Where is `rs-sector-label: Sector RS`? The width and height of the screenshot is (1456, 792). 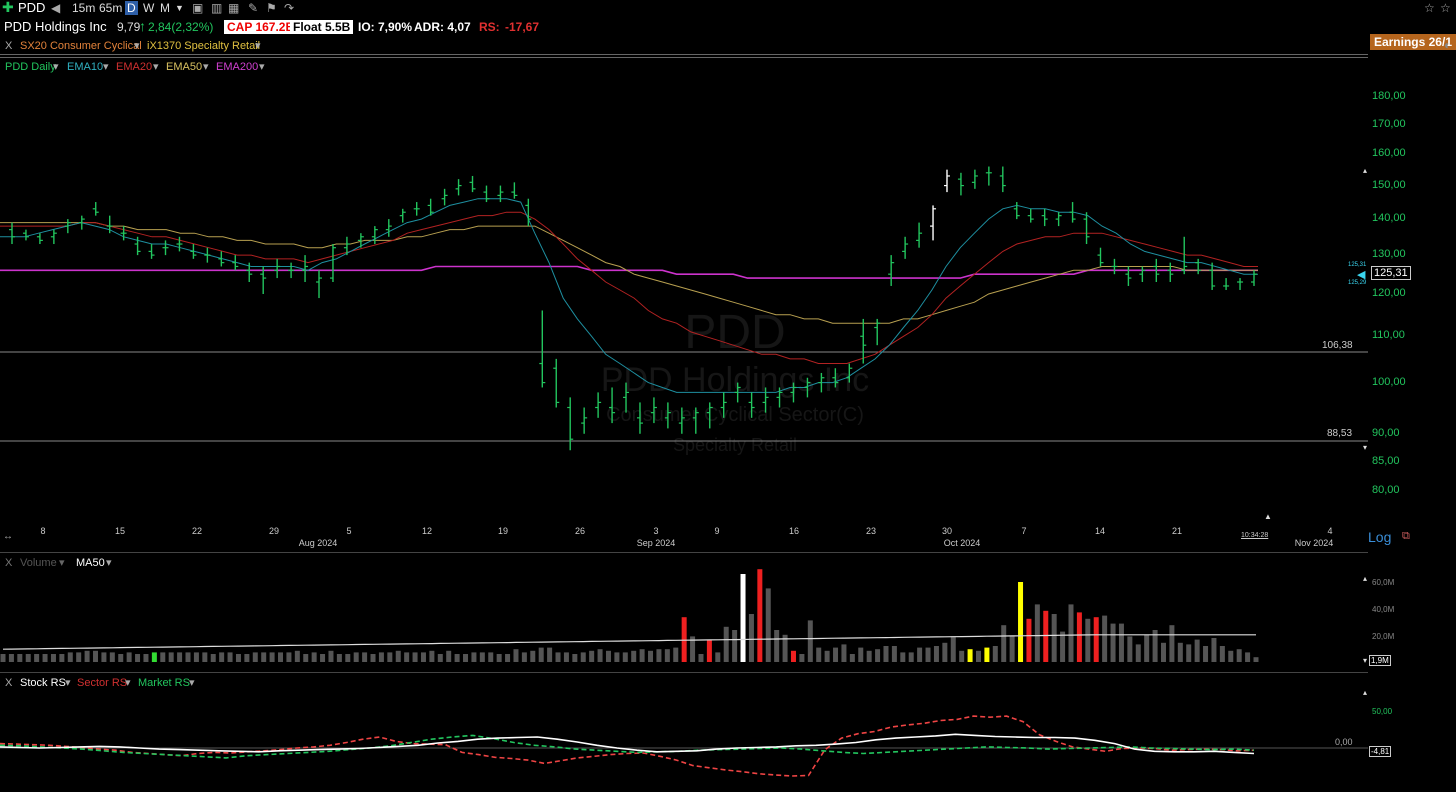 rs-sector-label: Sector RS is located at coordinates (102, 683).